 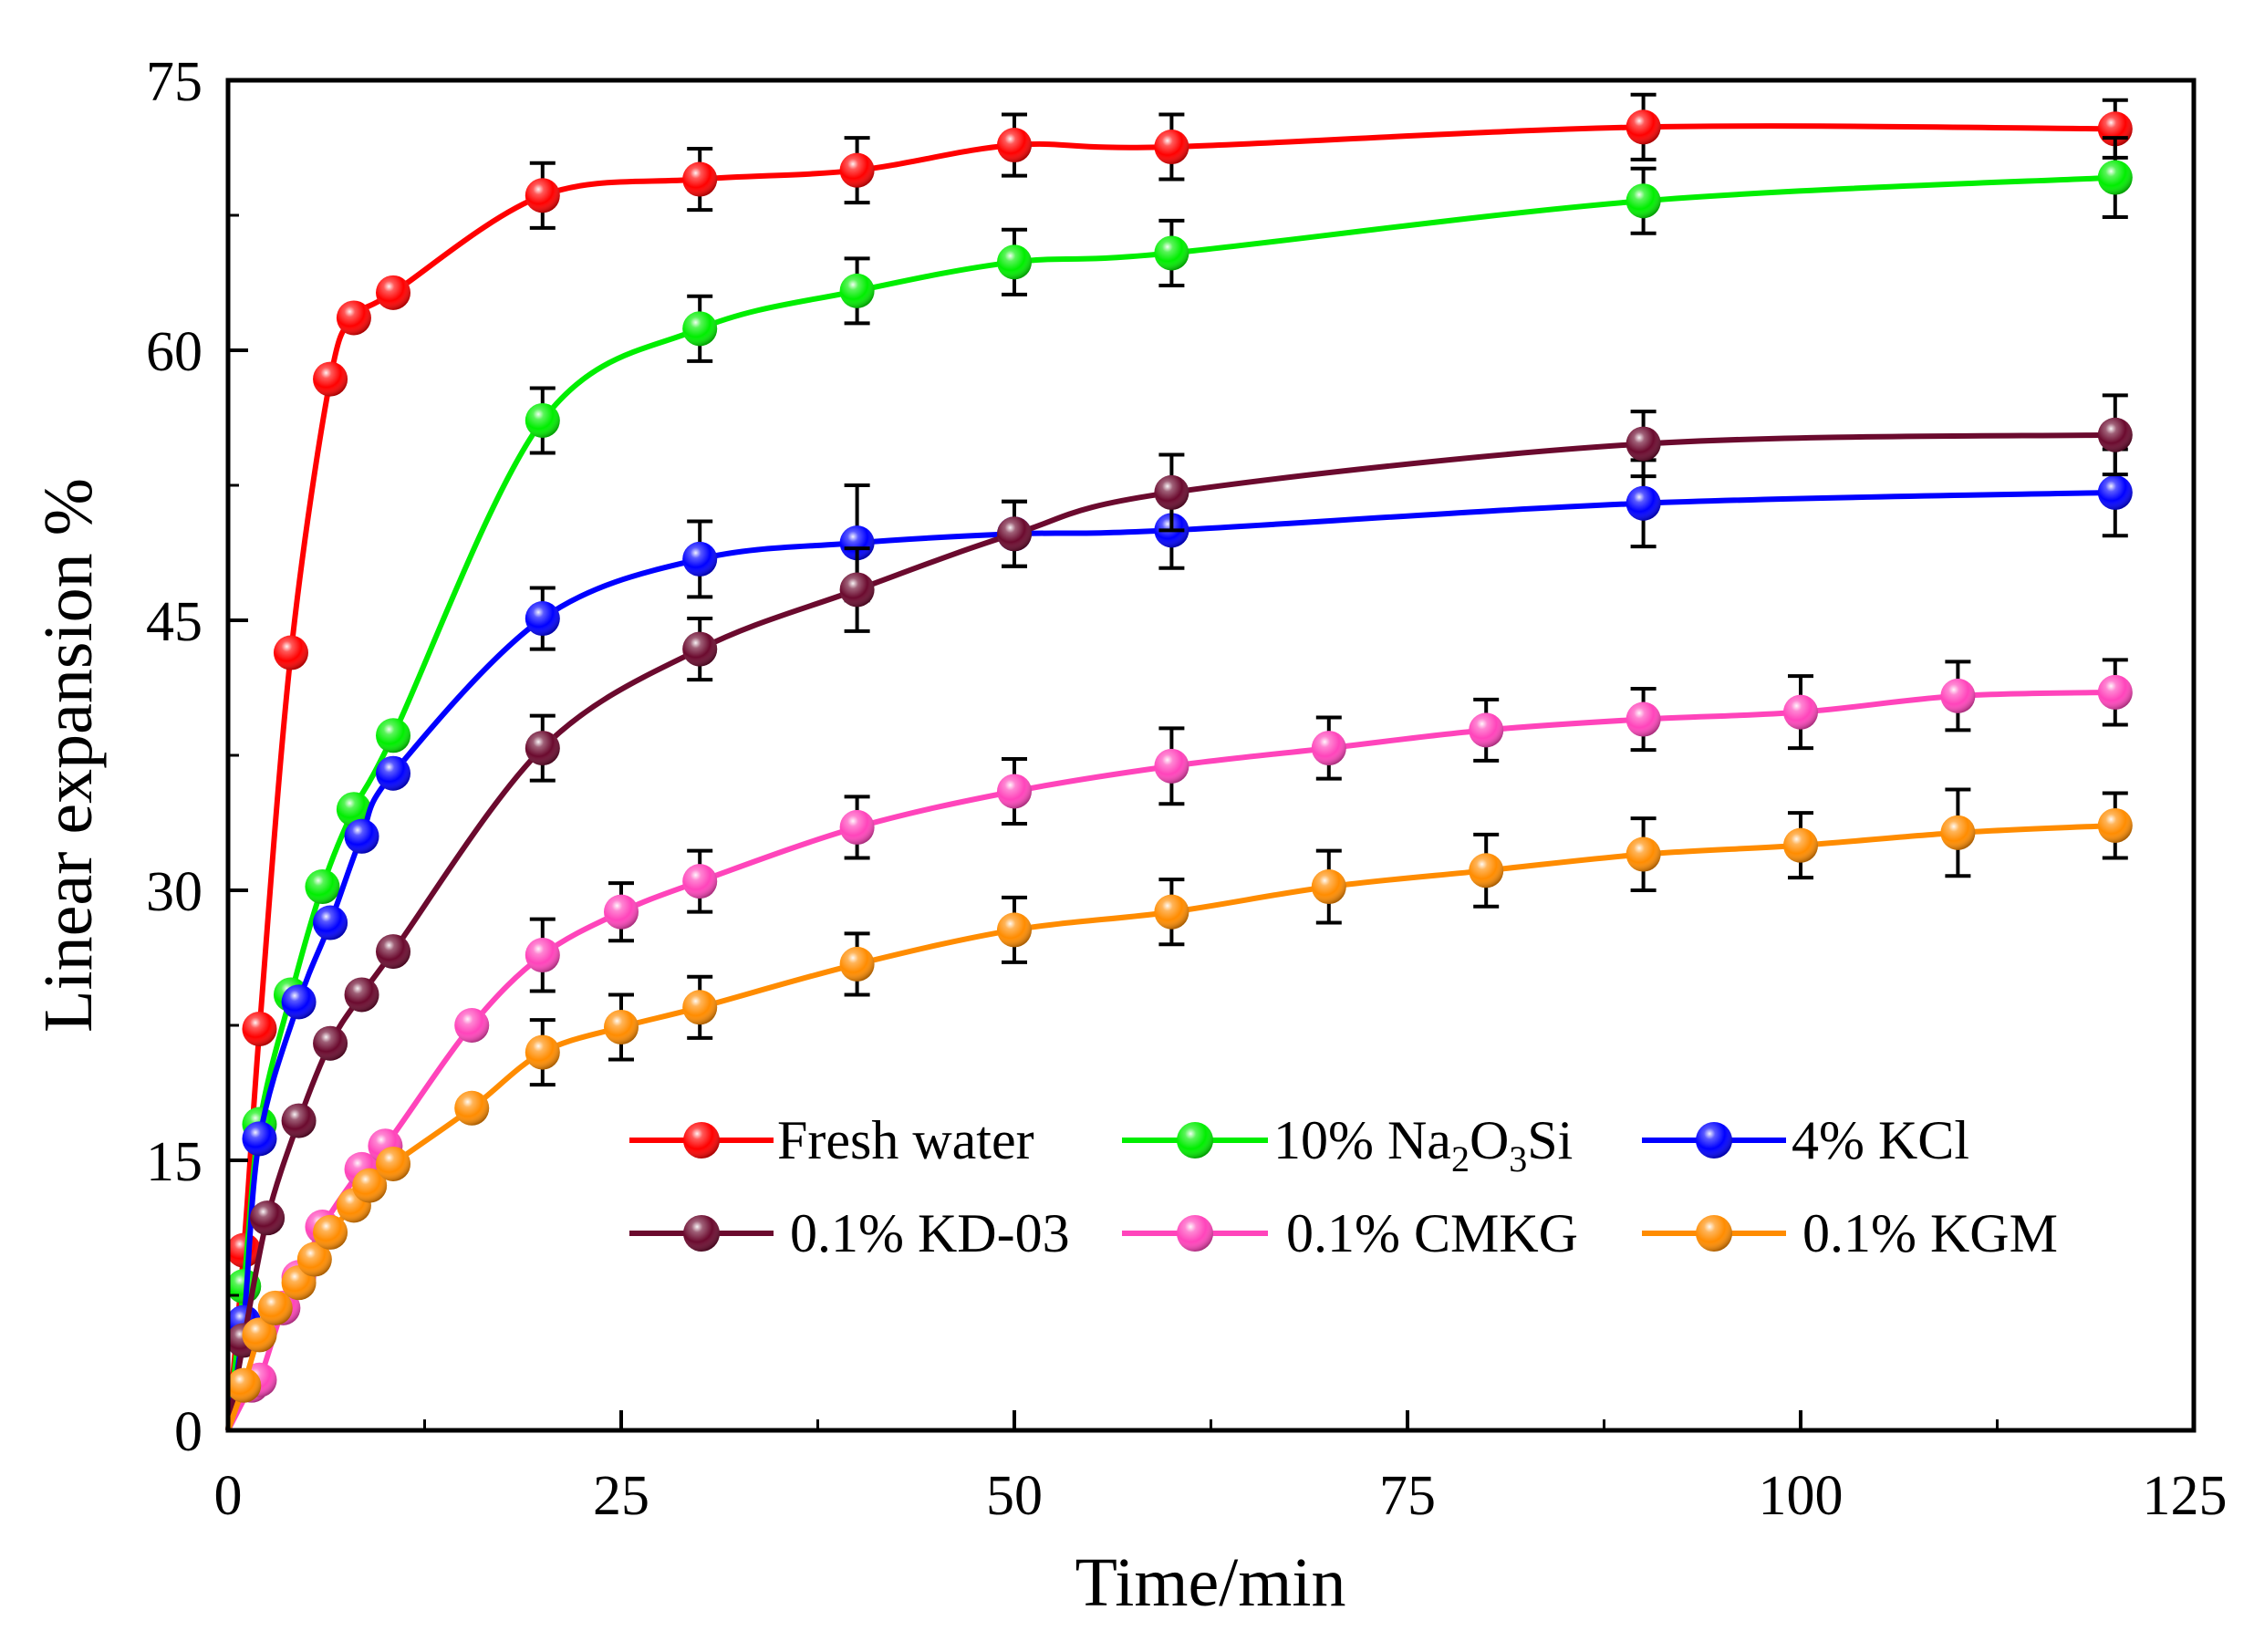 I want to click on legend-item-na2o3si: 10% Na2O3Si, so click(x=1347, y=1144).